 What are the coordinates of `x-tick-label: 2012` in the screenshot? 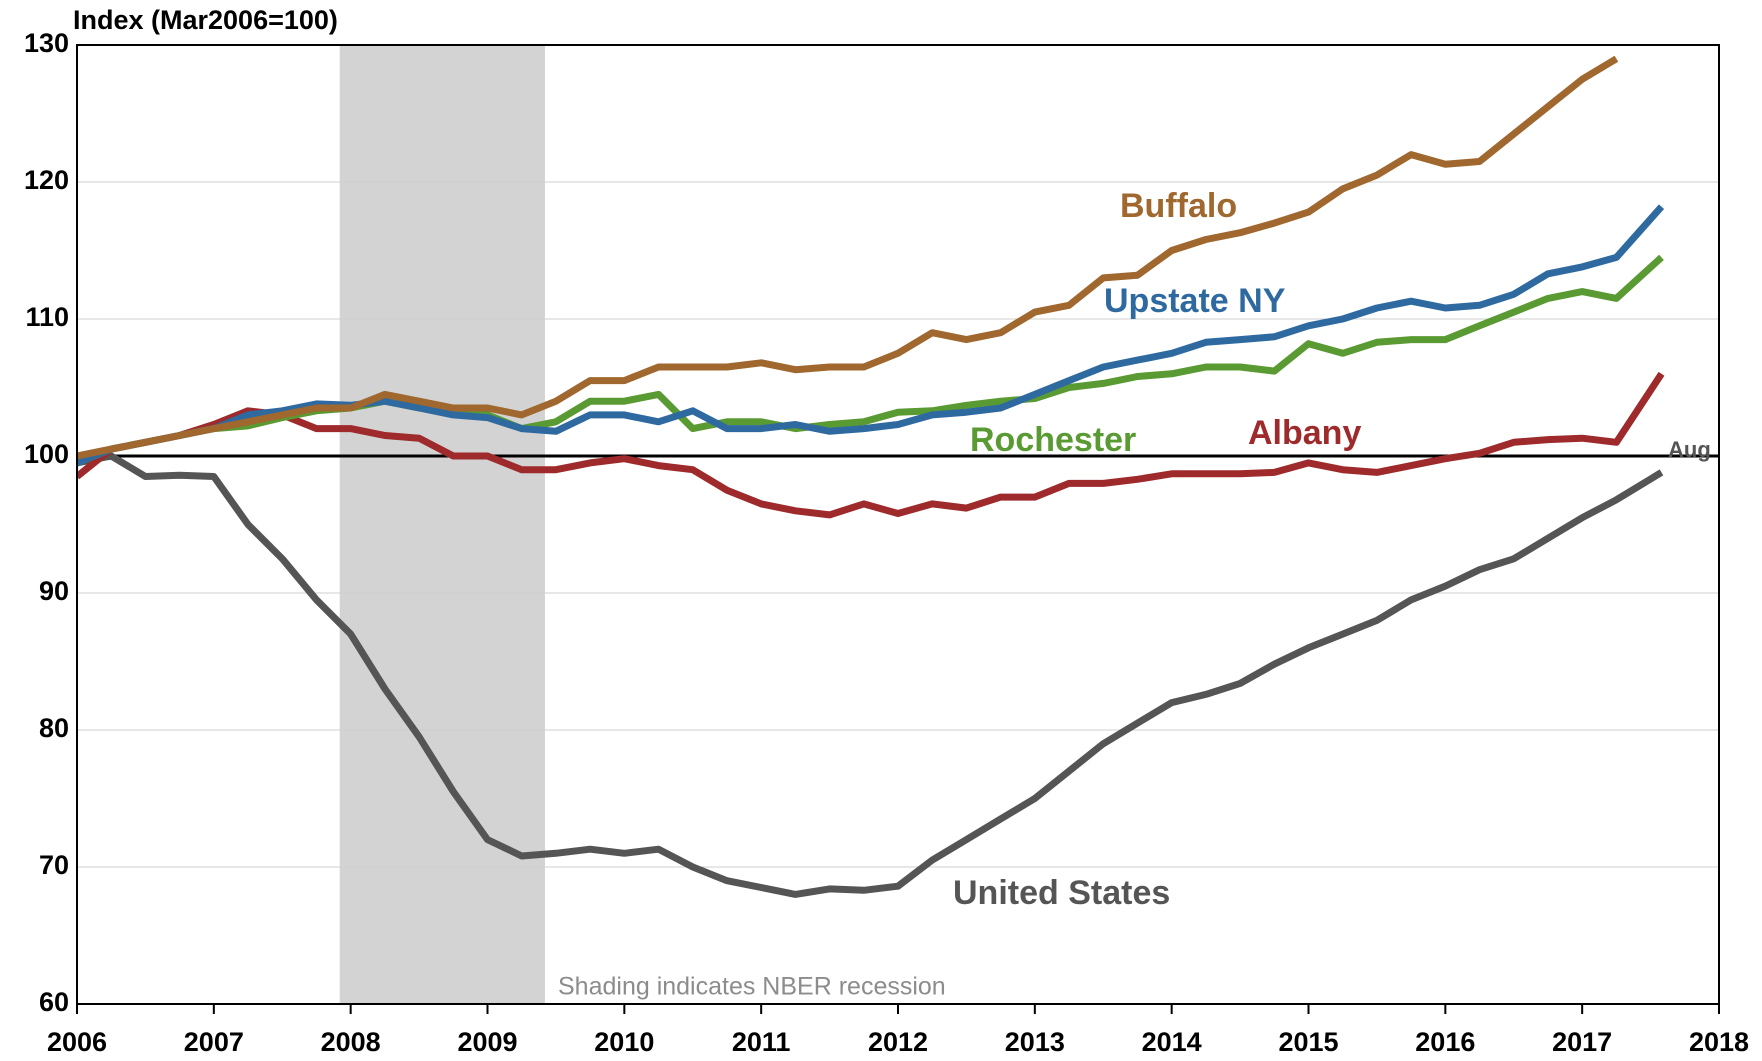 It's located at (898, 1042).